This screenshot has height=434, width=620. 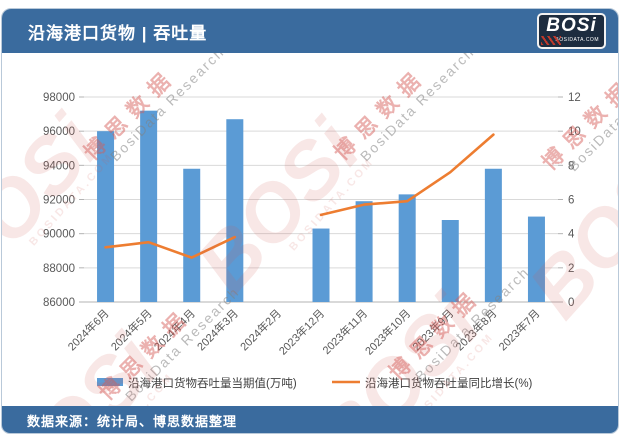 I want to click on y-axis-right-label: 4, so click(x=571, y=235).